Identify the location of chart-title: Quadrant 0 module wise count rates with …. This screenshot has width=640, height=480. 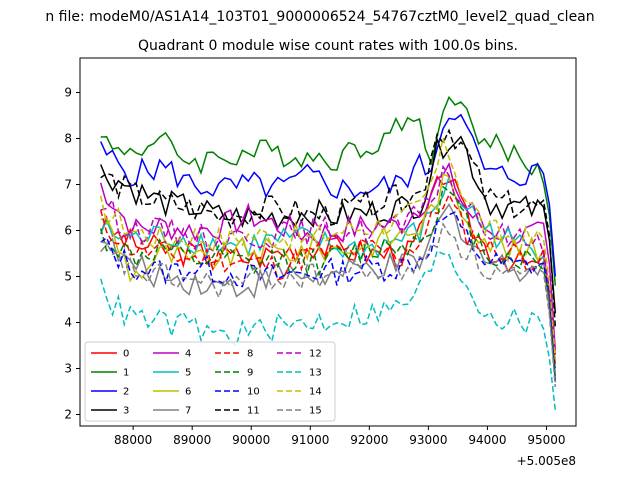
(328, 46).